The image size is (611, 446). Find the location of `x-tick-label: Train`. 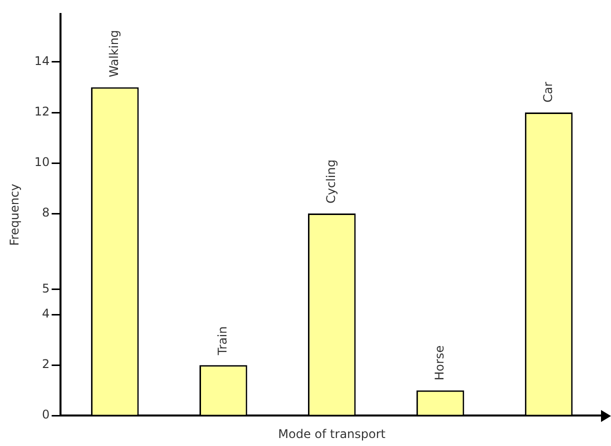

x-tick-label: Train is located at coordinates (222, 341).